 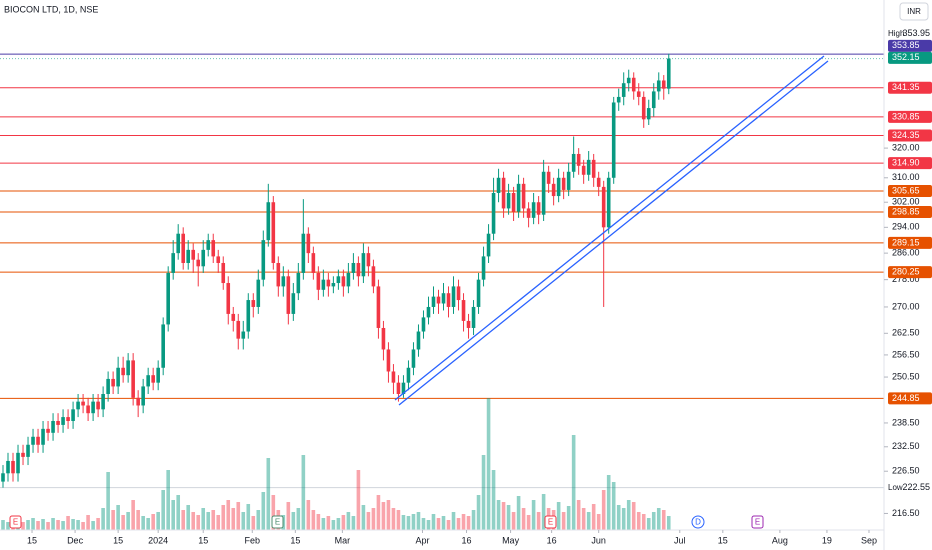 I want to click on level-label: 314.90, so click(x=906, y=162).